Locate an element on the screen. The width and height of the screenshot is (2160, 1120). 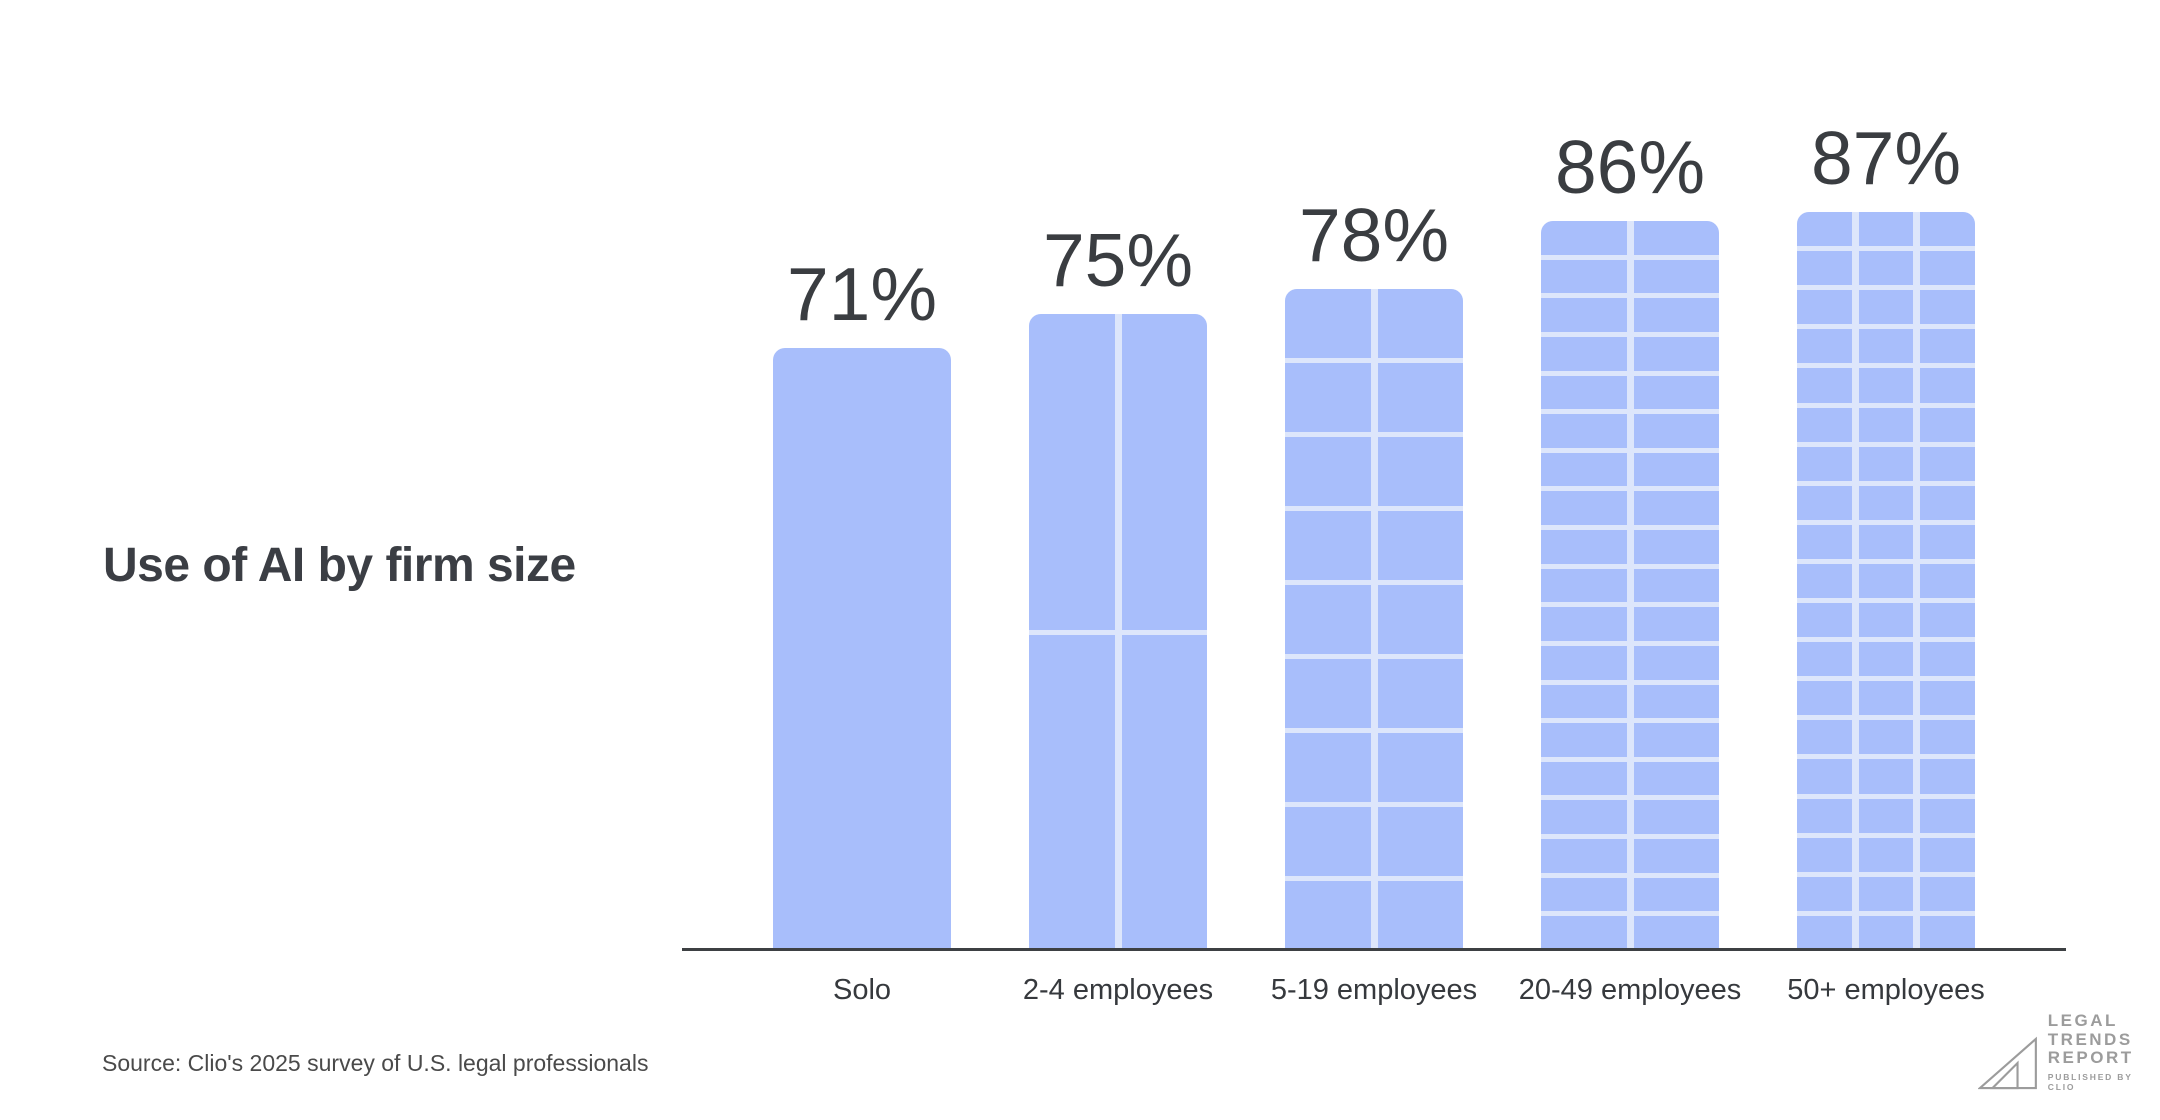
logo-line-legal: LEGAL is located at coordinates (2082, 1020).